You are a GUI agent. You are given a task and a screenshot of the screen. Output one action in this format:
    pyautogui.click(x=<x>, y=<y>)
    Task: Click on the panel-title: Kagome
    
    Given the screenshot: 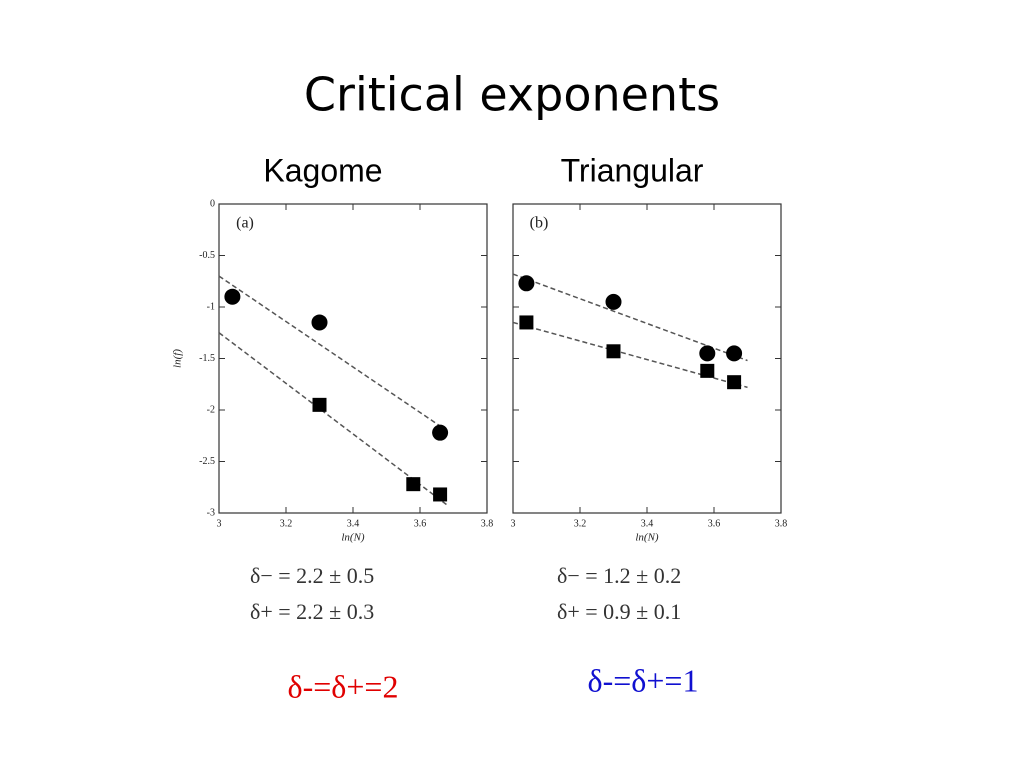 What is the action you would take?
    pyautogui.click(x=322, y=170)
    